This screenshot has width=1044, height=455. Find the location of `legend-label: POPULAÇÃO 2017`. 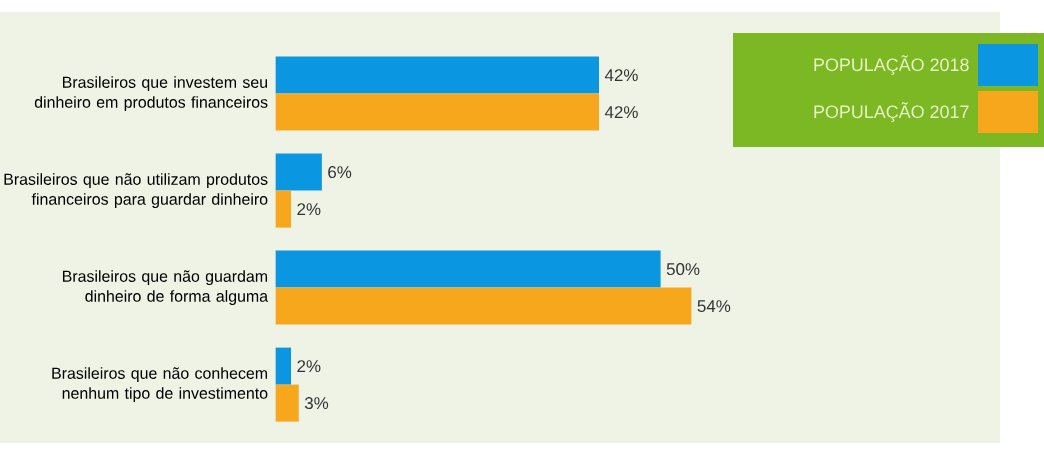

legend-label: POPULAÇÃO 2017 is located at coordinates (891, 112).